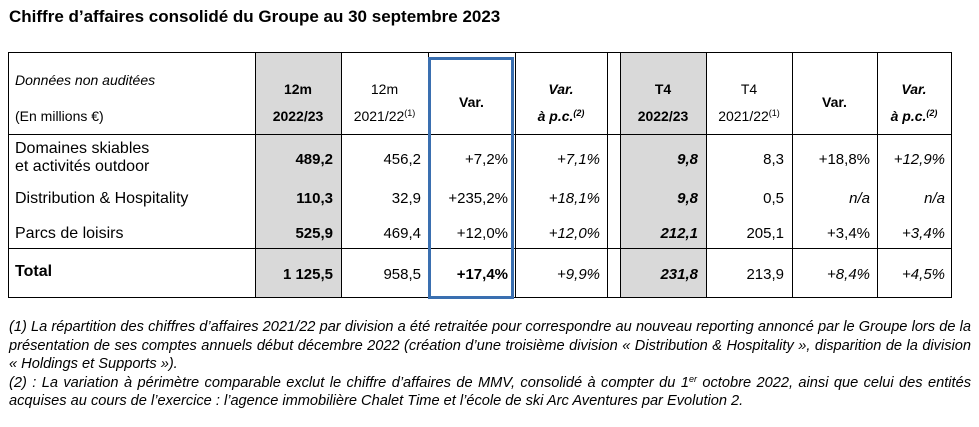 Image resolution: width=979 pixels, height=427 pixels. Describe the element at coordinates (765, 233) in the screenshot. I see `table-cell: 205,1` at that location.